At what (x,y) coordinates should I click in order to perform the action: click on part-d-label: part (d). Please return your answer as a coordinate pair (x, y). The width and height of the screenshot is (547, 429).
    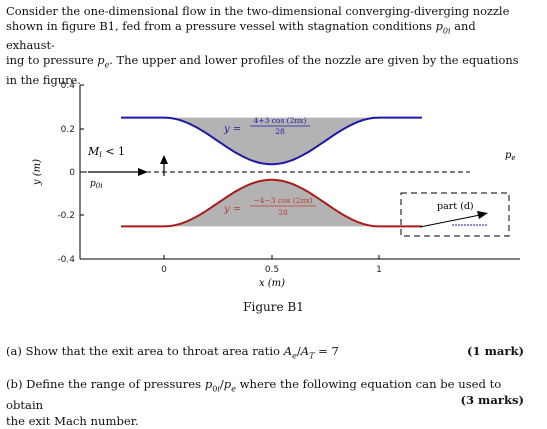
    Looking at the image, I should click on (455, 206).